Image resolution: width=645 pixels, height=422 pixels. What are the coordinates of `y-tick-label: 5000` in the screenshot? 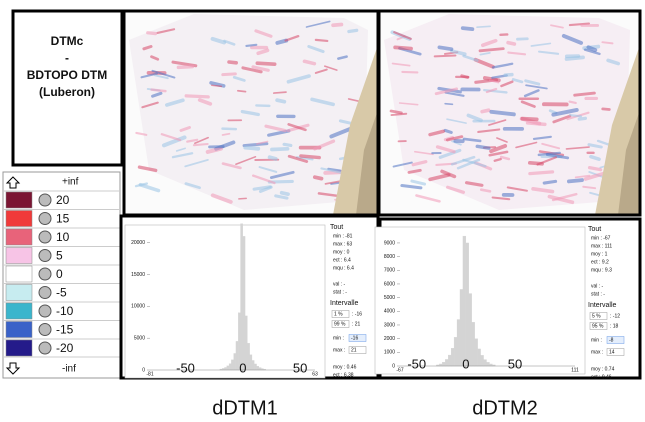 It's located at (139, 339).